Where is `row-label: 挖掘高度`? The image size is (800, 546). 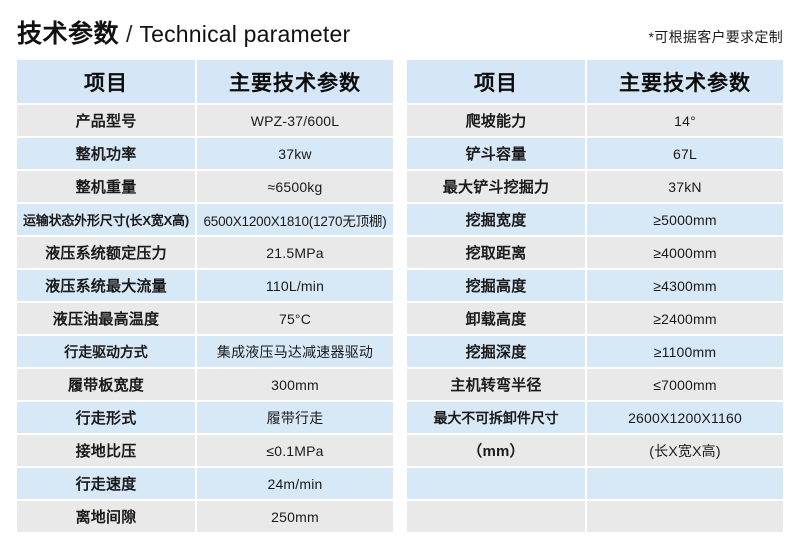
row-label: 挖掘高度 is located at coordinates (496, 285).